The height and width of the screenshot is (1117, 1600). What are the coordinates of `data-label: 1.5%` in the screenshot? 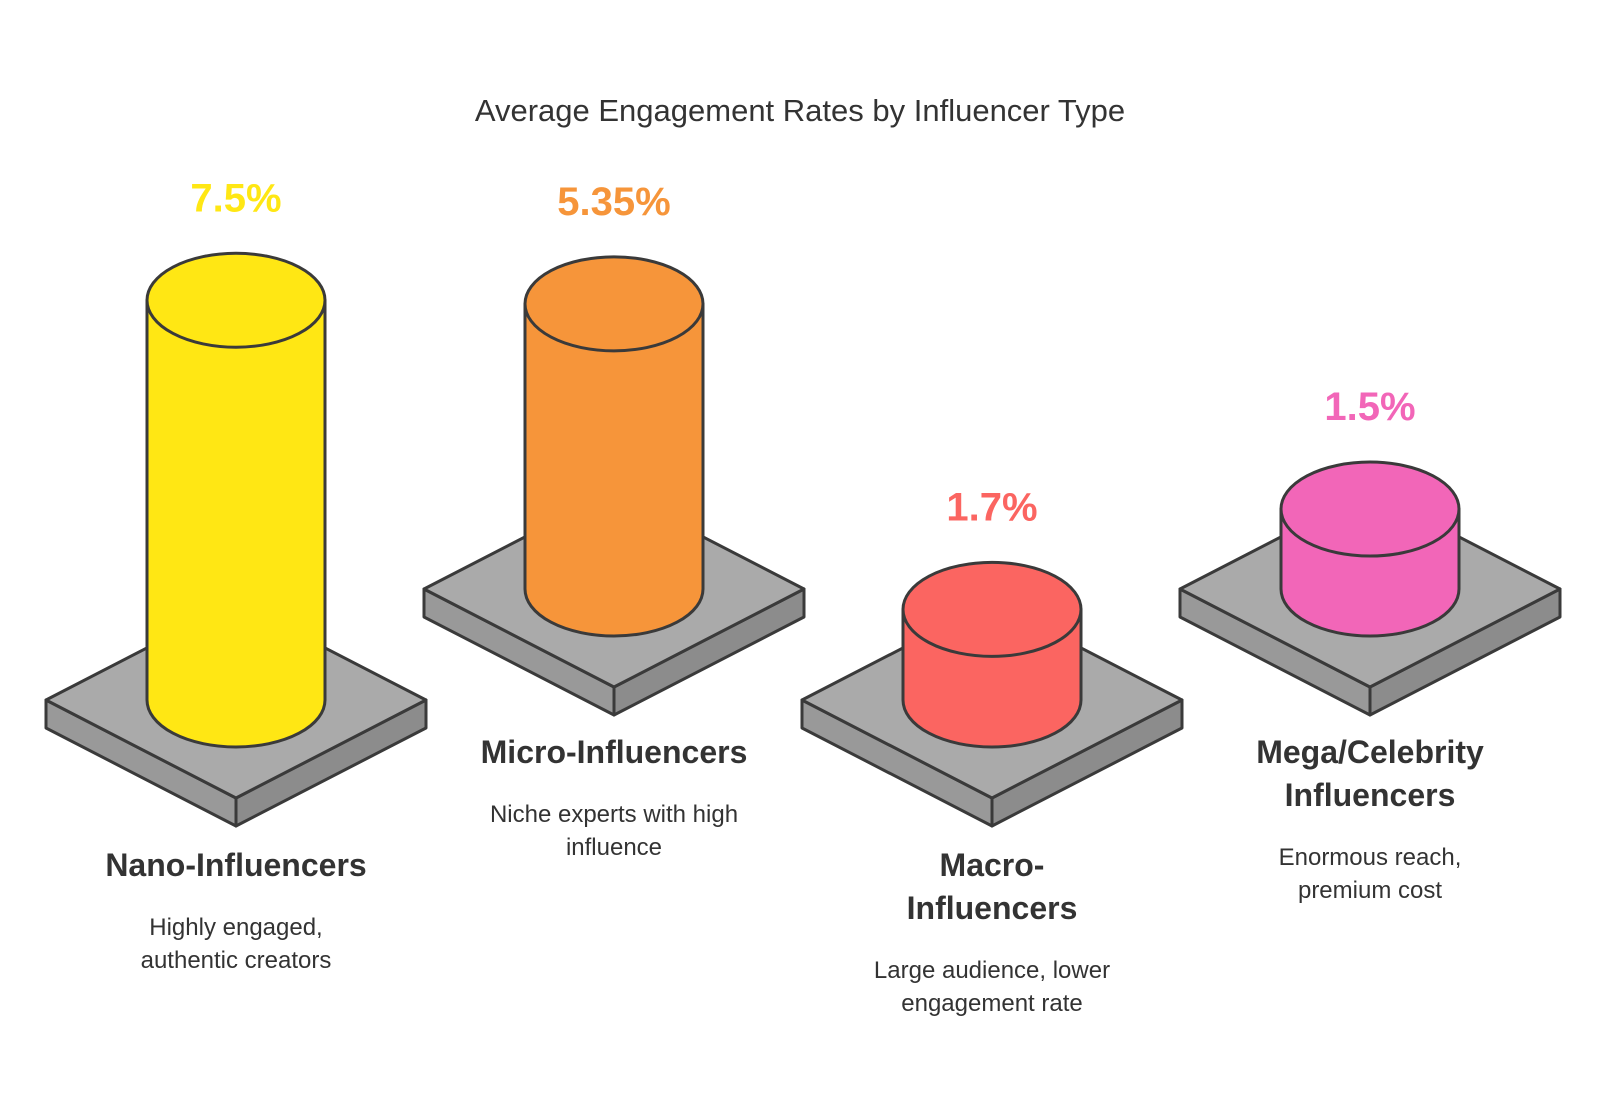 It's located at (1369, 407).